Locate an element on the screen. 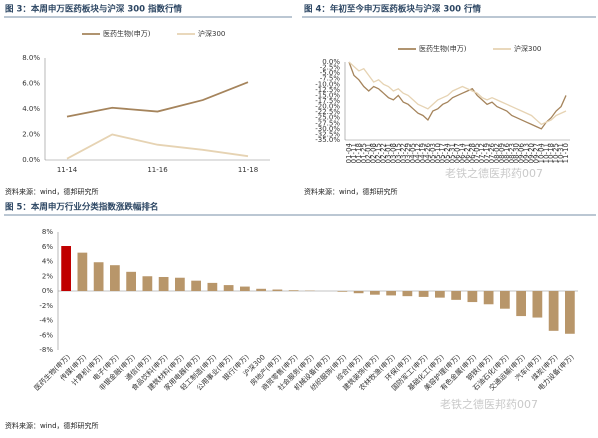 The height and width of the screenshot is (438, 598). y-tick-label: -32.5% is located at coordinates (327, 134).